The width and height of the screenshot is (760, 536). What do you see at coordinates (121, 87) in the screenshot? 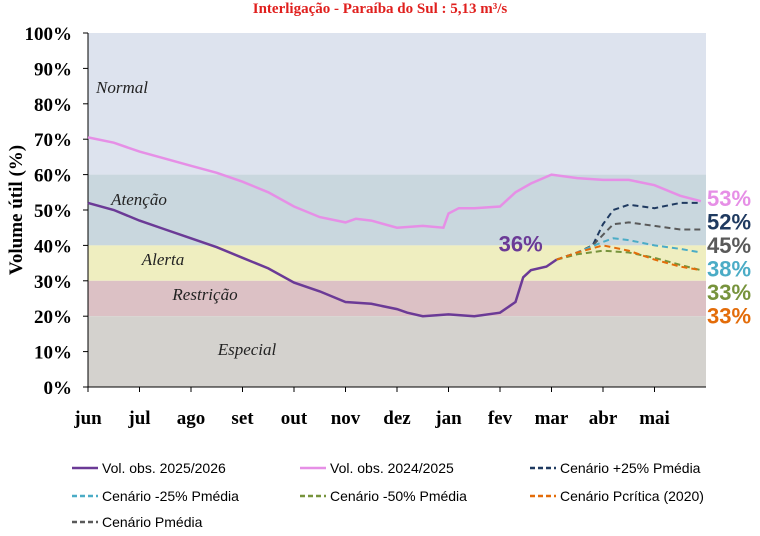
I see `zone-label: Normal` at bounding box center [121, 87].